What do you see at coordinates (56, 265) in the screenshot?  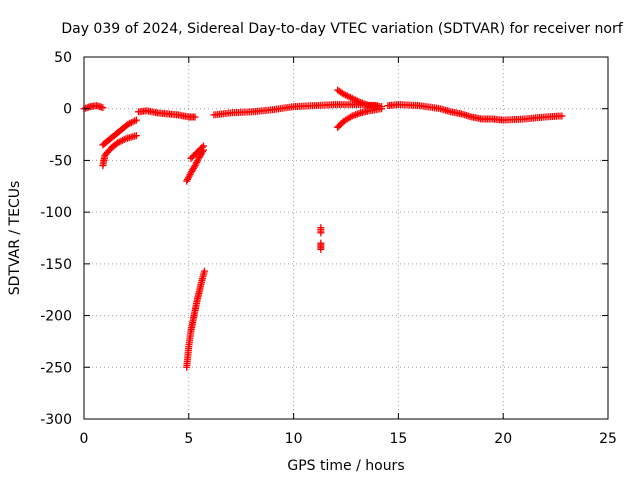 I see `y-tick-label: -150` at bounding box center [56, 265].